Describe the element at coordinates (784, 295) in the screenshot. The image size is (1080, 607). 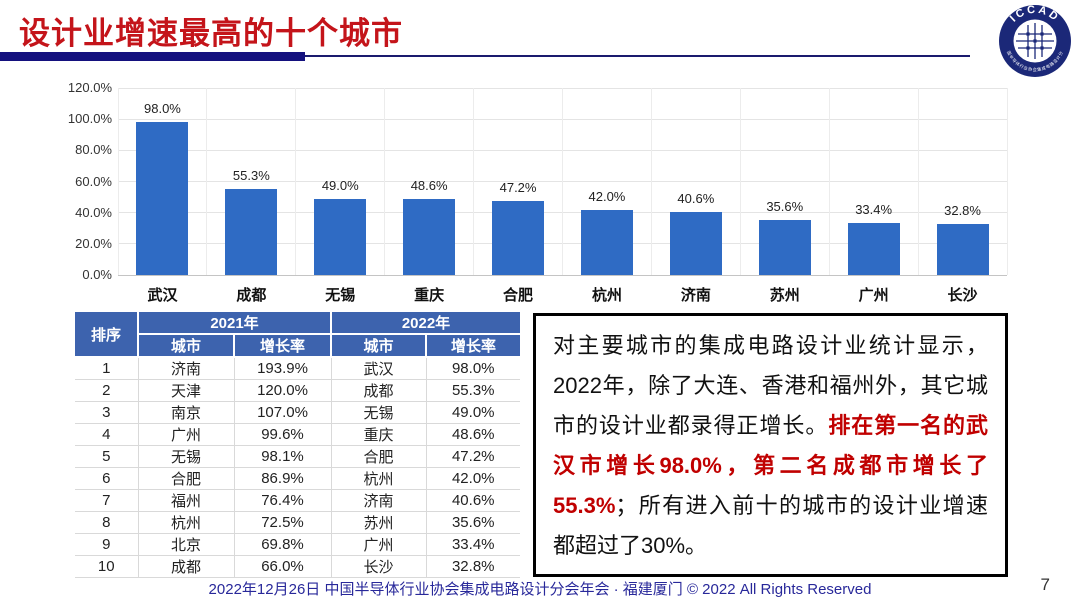
I see `x-axis-category-label: 苏州` at that location.